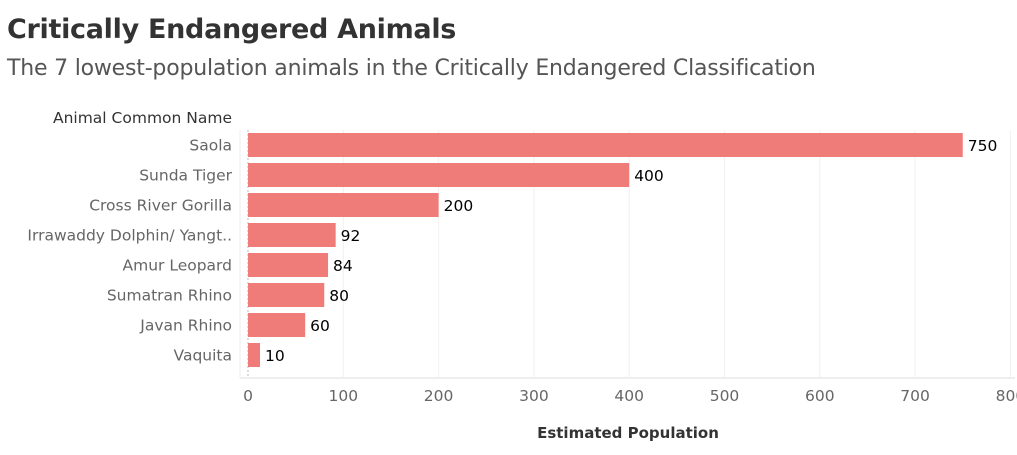  I want to click on x-tick-label: 0, so click(248, 396).